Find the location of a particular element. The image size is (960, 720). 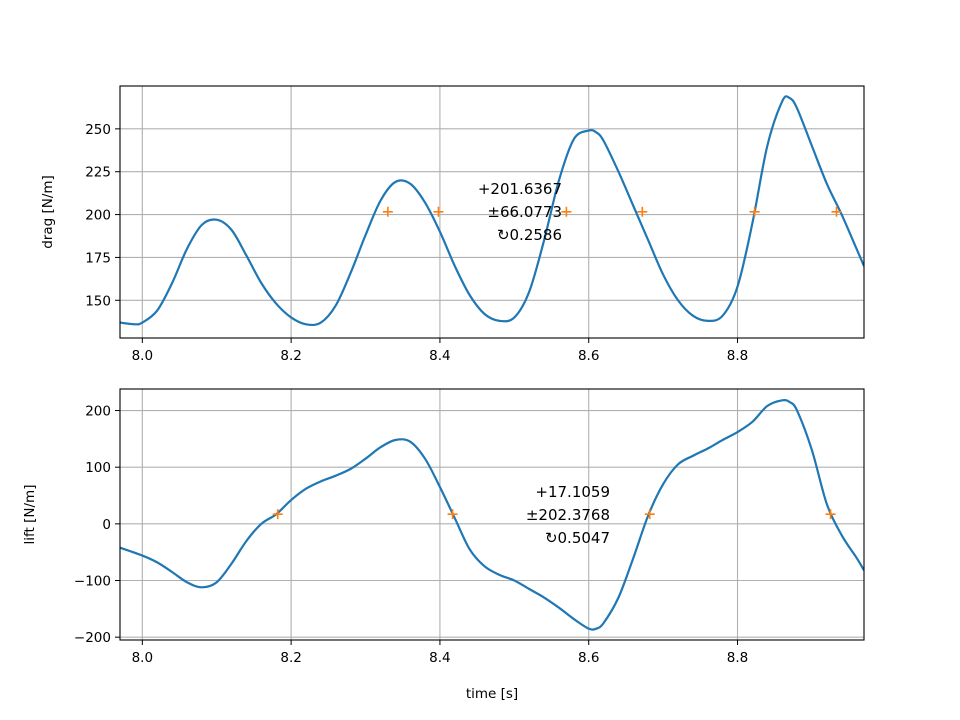

y-axis-label: drag [N/m] is located at coordinates (48, 212).